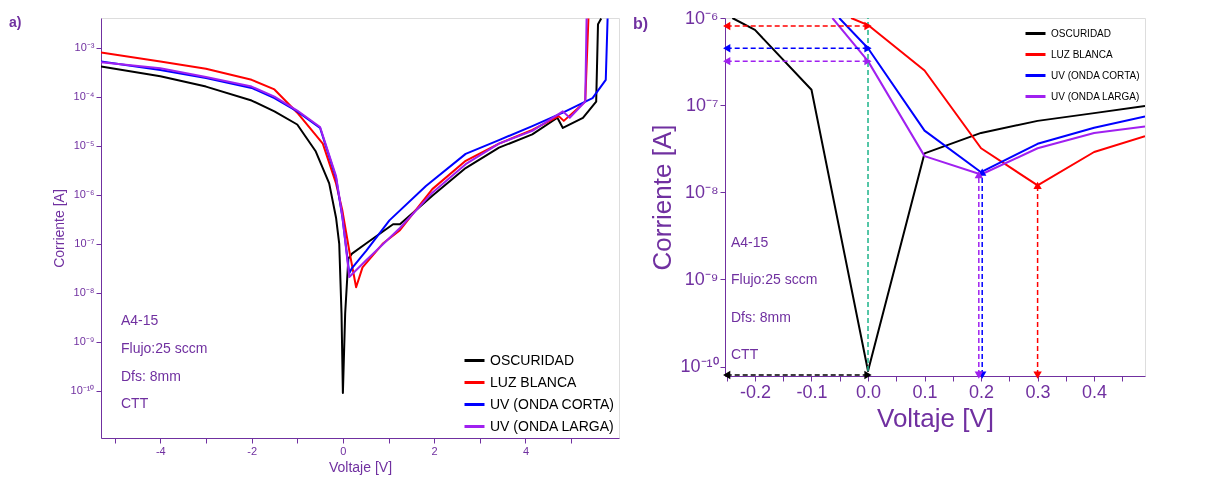 The height and width of the screenshot is (498, 1207). I want to click on x-tick-label: -0.1, so click(812, 391).